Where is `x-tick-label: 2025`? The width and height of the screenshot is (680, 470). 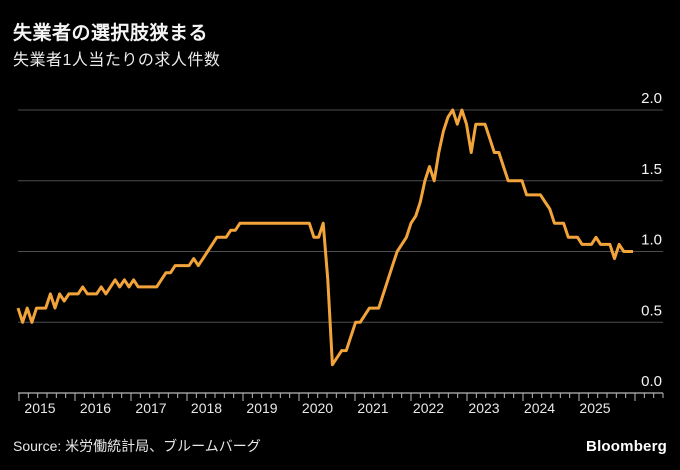
x-tick-label: 2025 is located at coordinates (594, 408).